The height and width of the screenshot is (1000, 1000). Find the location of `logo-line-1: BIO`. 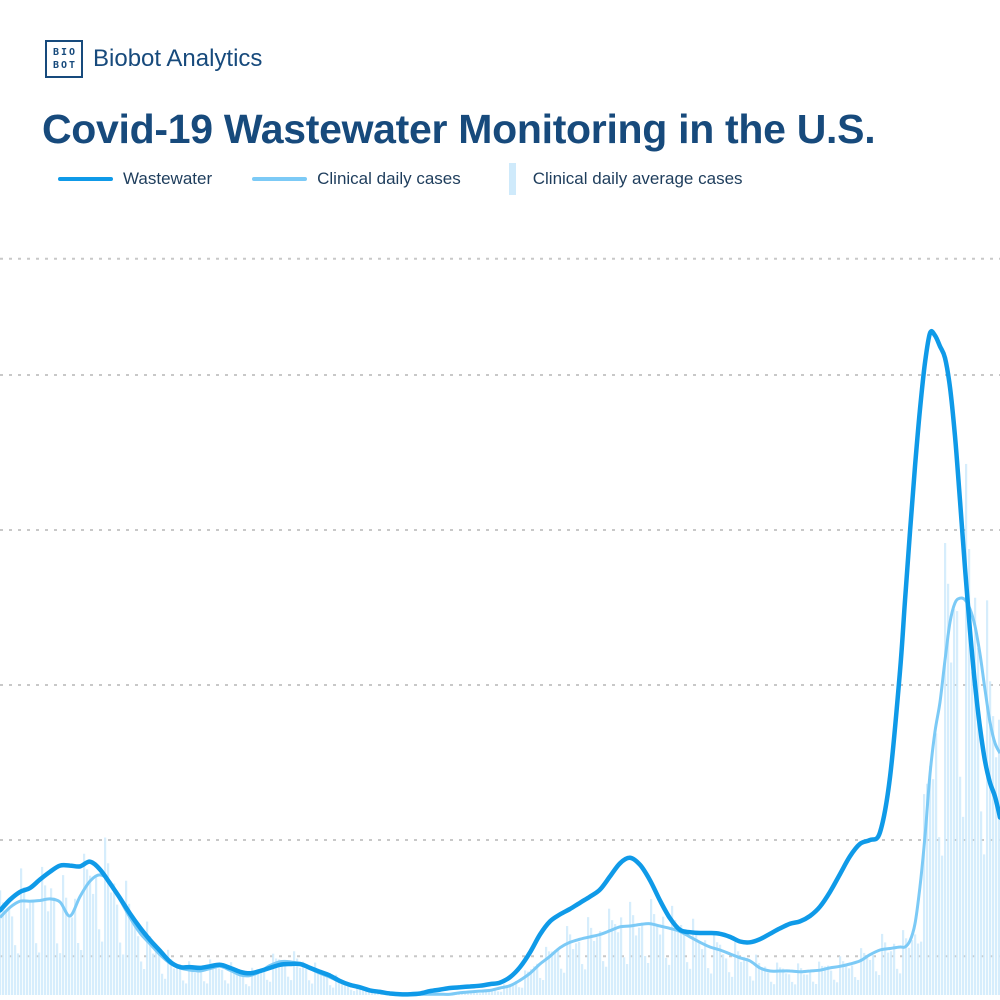

logo-line-1: BIO is located at coordinates (65, 52).